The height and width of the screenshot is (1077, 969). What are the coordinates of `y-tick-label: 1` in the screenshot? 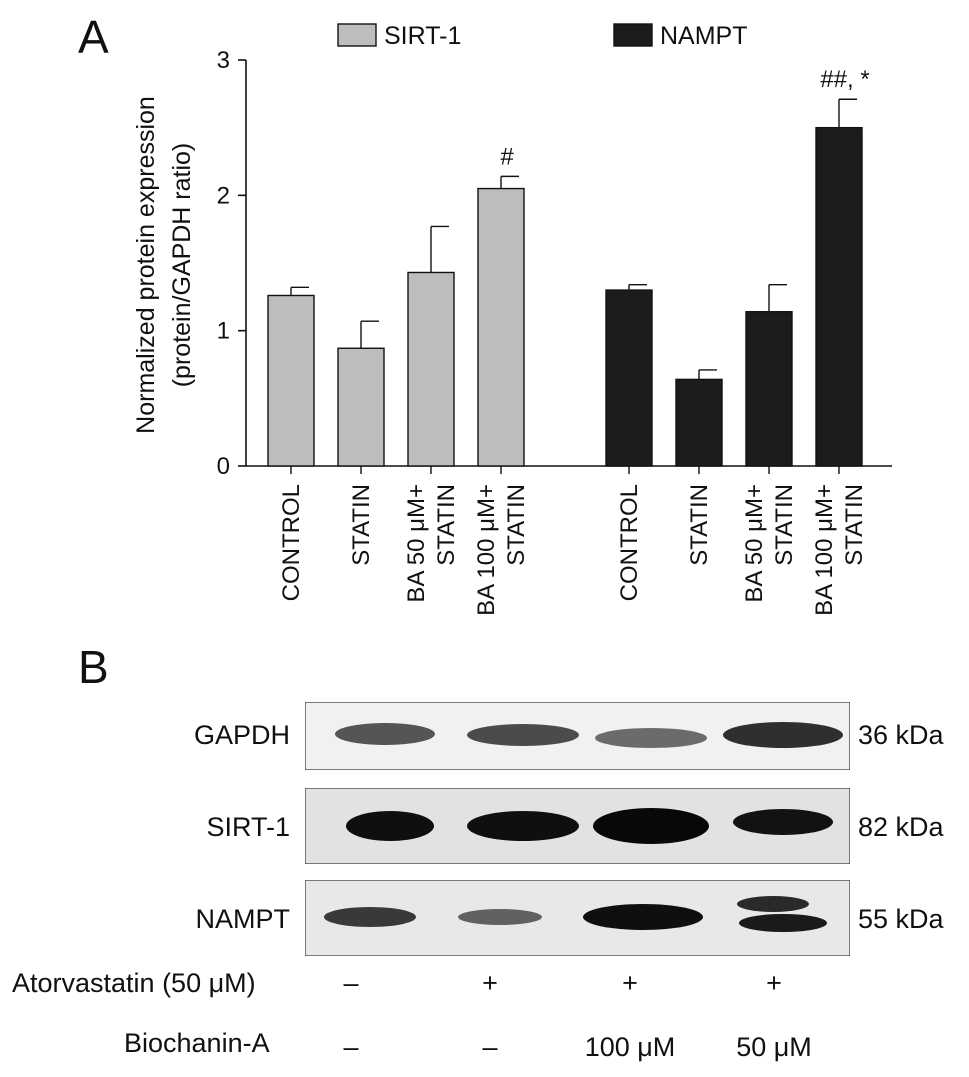 It's located at (223, 331).